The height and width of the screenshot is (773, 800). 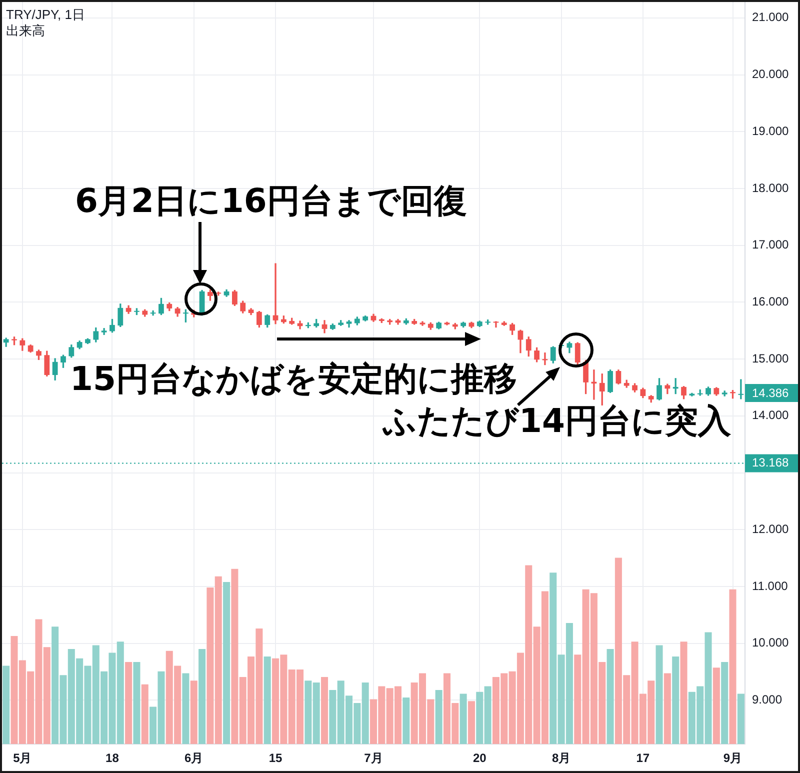 What do you see at coordinates (771, 529) in the screenshot?
I see `y-tick-label: 12.000` at bounding box center [771, 529].